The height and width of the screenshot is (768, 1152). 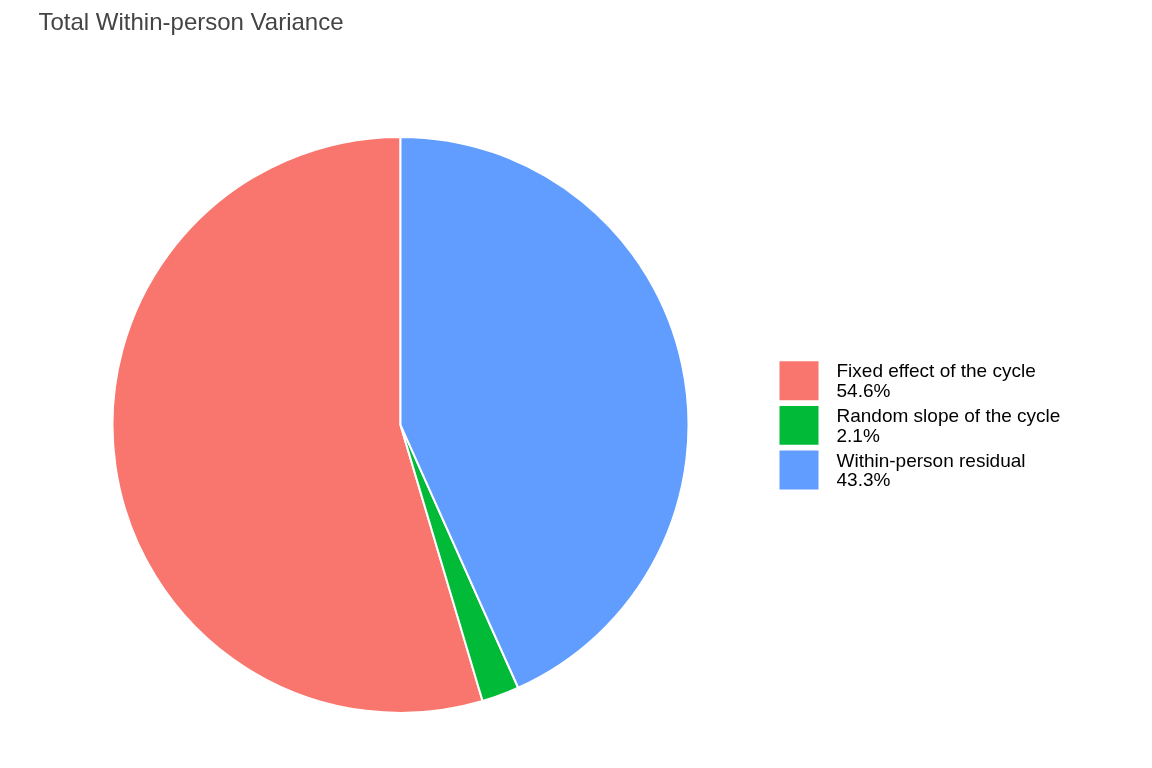 I want to click on chart-title: Total Within-person Variance, so click(x=191, y=21).